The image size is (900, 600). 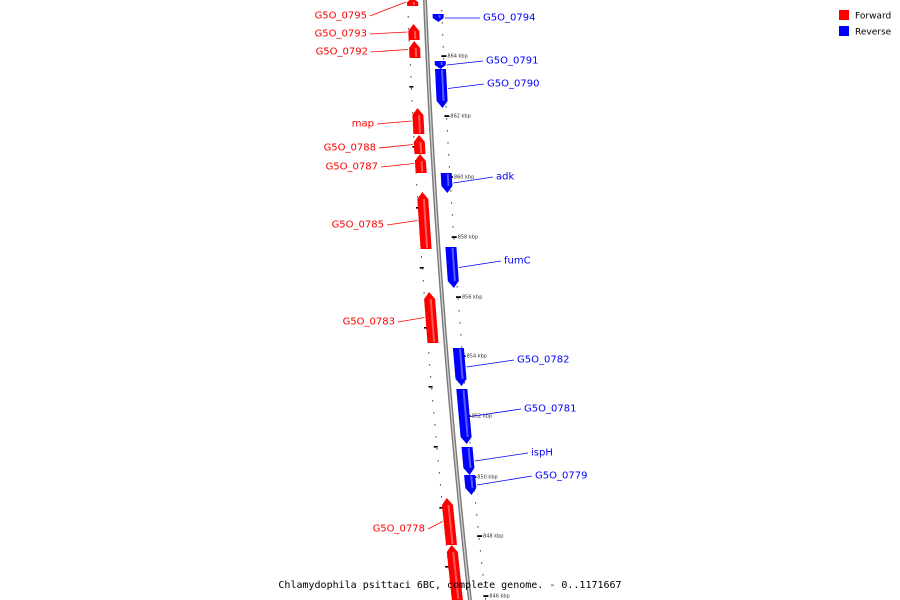 What do you see at coordinates (415, 521) in the screenshot?
I see `gene-g5o_0778: G5O_0778` at bounding box center [415, 521].